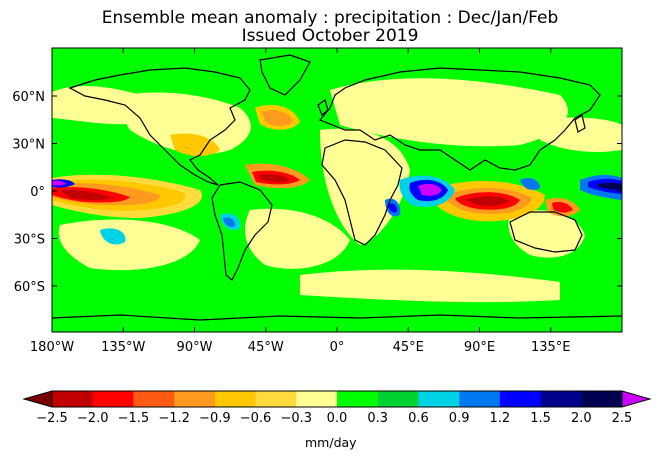 This screenshot has height=459, width=660. Describe the element at coordinates (195, 347) in the screenshot. I see `lon-label: 90°W` at that location.